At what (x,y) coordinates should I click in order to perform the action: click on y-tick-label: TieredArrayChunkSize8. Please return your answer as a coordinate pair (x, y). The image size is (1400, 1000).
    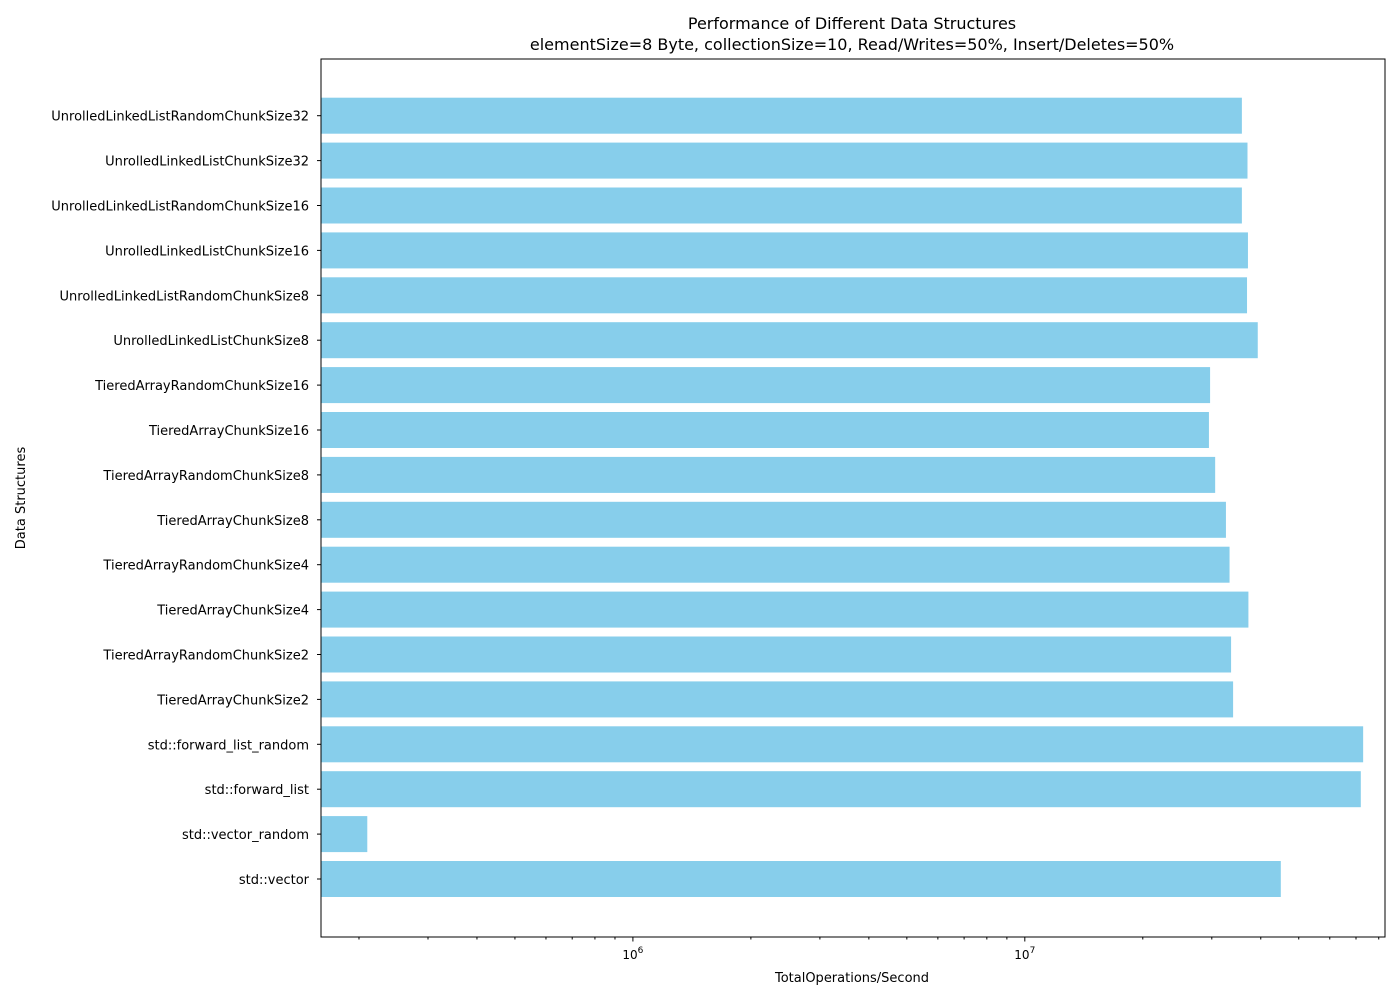
    Looking at the image, I should click on (232, 521).